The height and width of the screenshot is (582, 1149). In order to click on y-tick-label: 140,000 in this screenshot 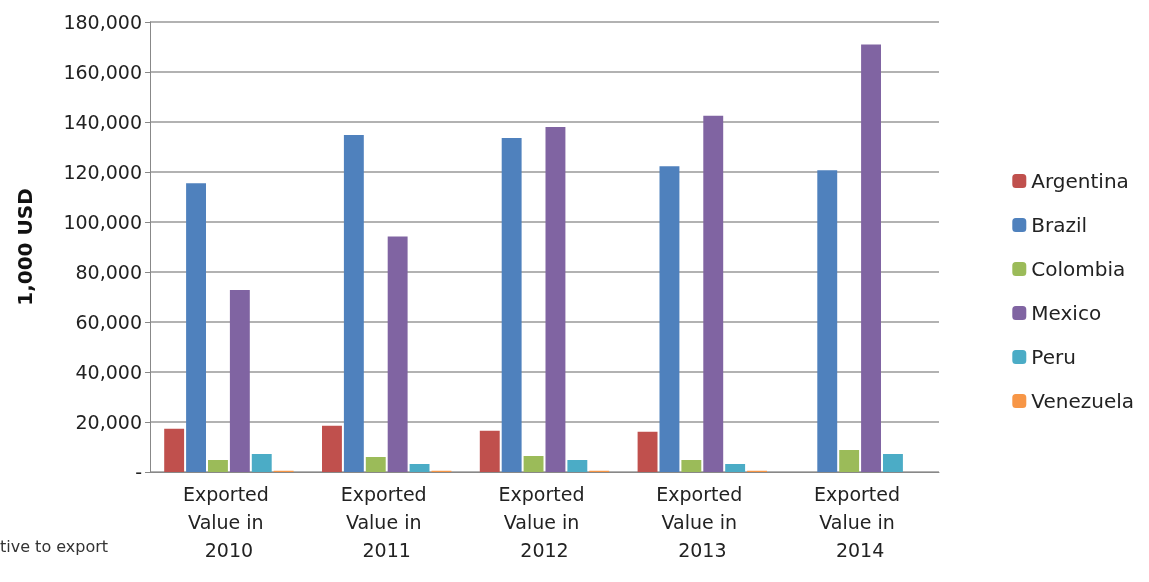, I will do `click(102, 122)`.